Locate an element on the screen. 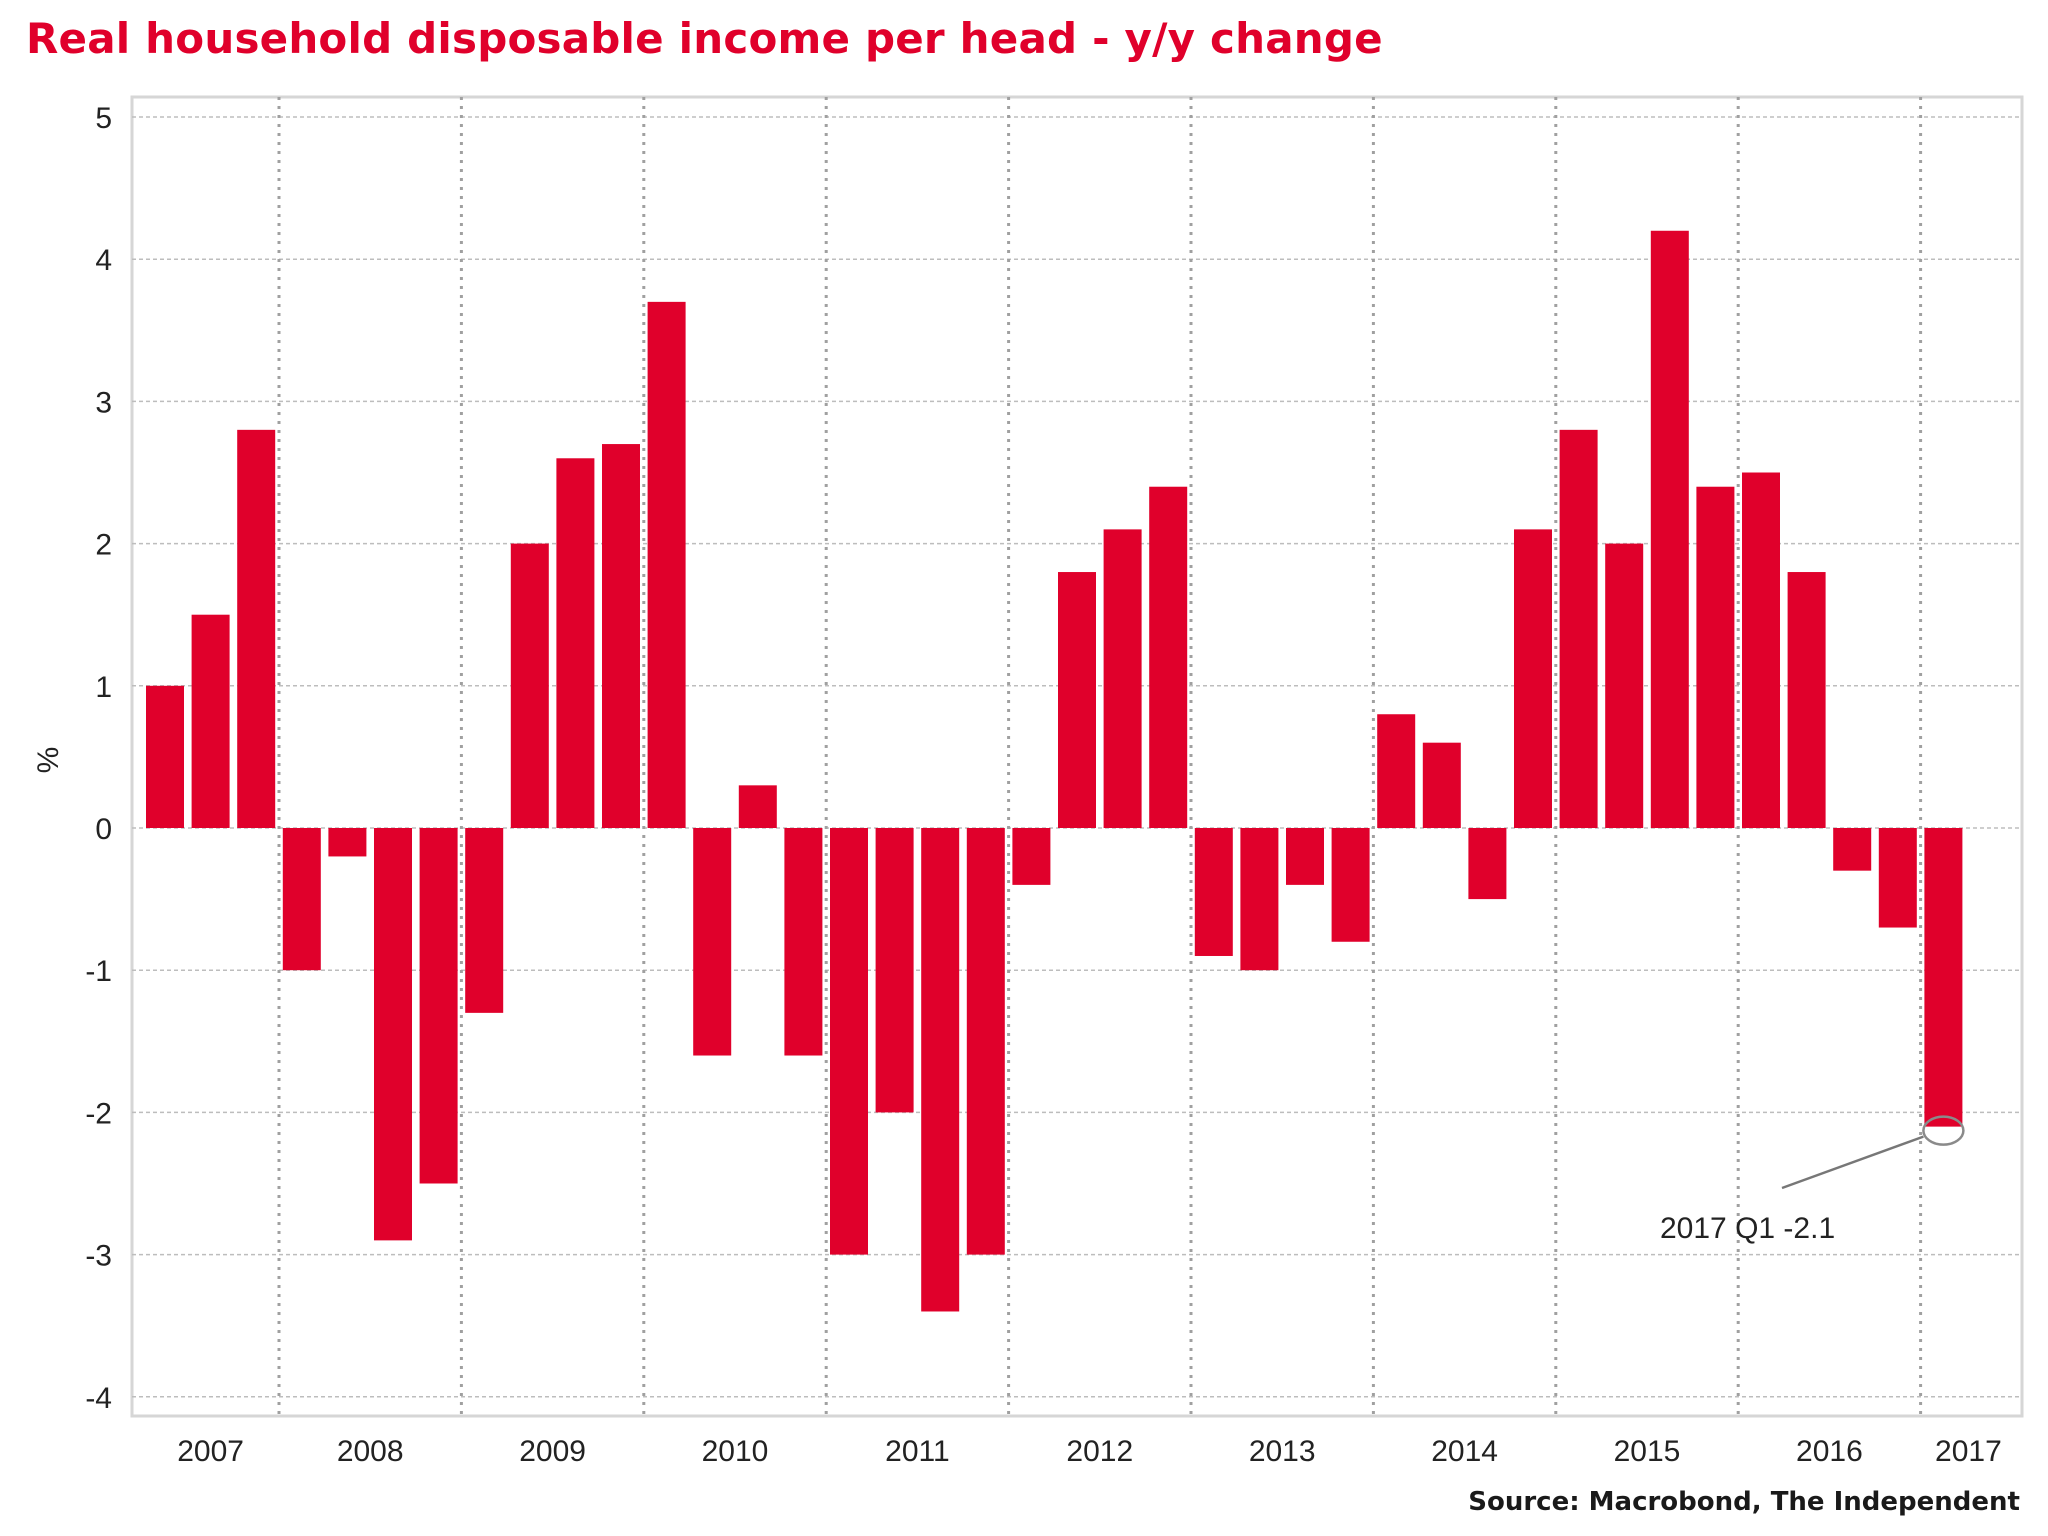  x-tick-label: 2017 is located at coordinates (1968, 1451).